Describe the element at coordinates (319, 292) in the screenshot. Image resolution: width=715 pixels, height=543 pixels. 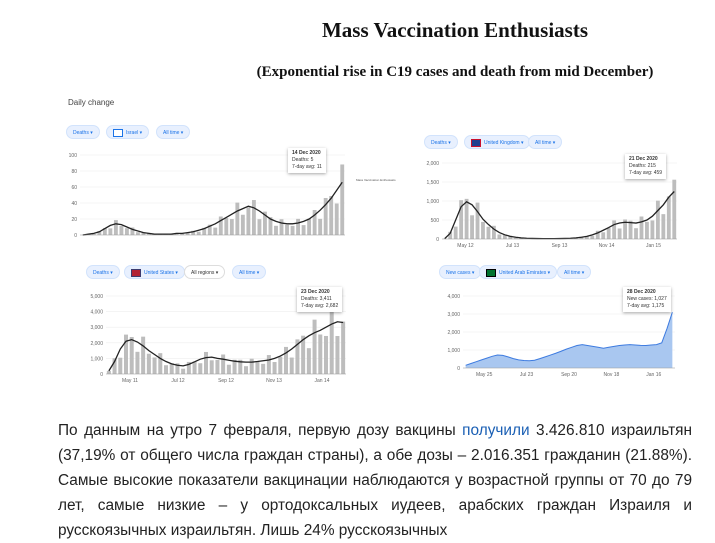
I see `tooltip-date: 23 Dec 2020` at that location.